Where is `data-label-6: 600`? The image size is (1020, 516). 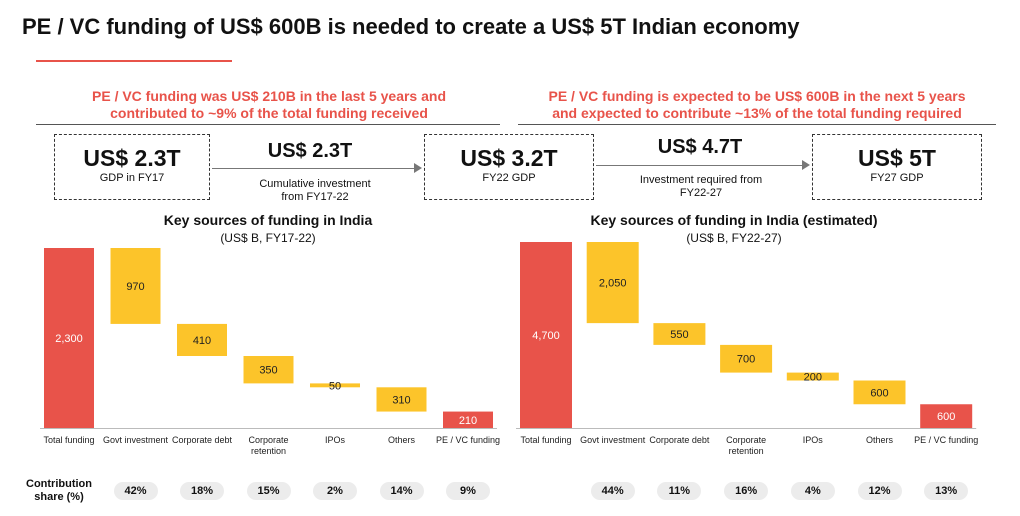
data-label-6: 600 is located at coordinates (946, 417).